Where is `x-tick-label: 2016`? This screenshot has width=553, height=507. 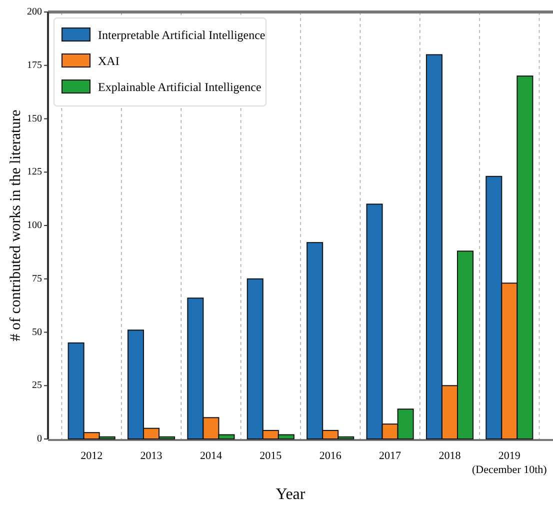
x-tick-label: 2016 is located at coordinates (330, 456).